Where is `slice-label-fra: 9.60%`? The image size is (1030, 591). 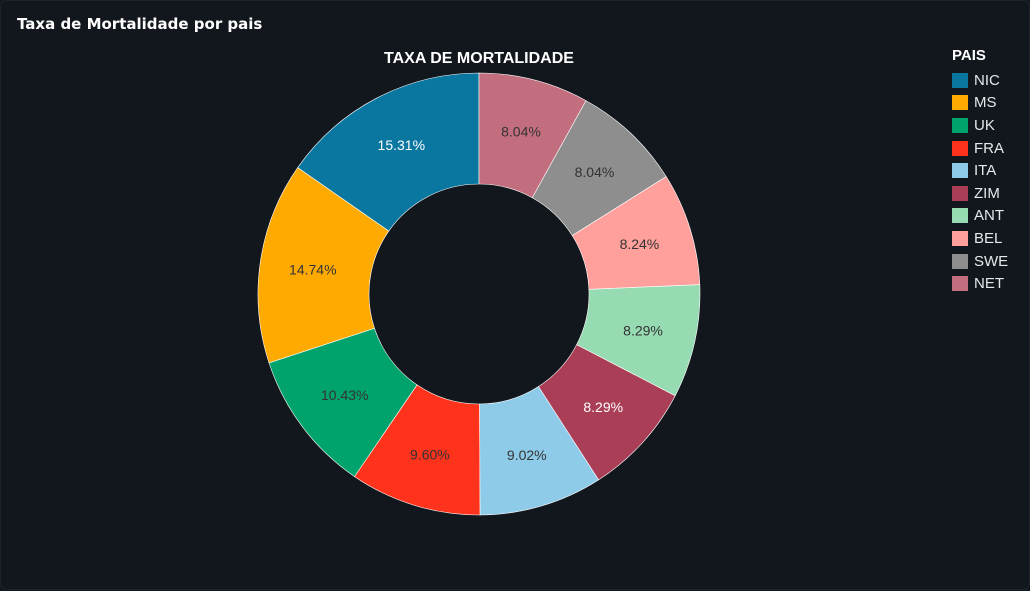
slice-label-fra: 9.60% is located at coordinates (430, 455).